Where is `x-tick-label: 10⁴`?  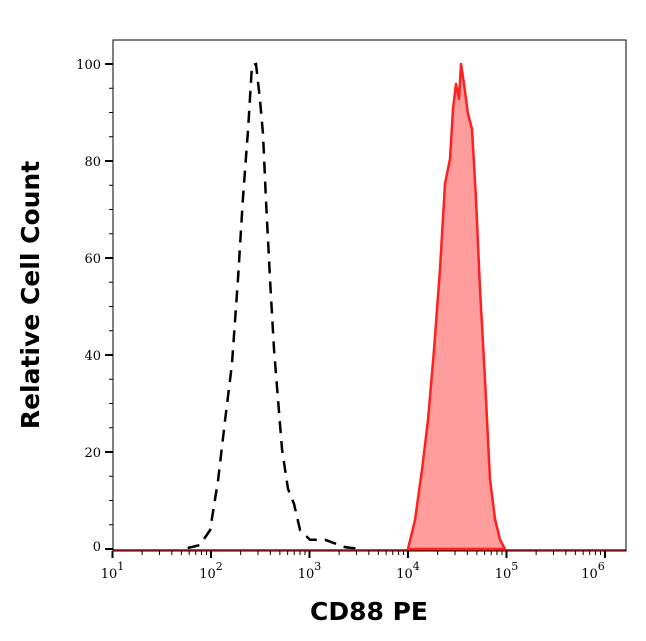
x-tick-label: 10⁴ is located at coordinates (408, 571).